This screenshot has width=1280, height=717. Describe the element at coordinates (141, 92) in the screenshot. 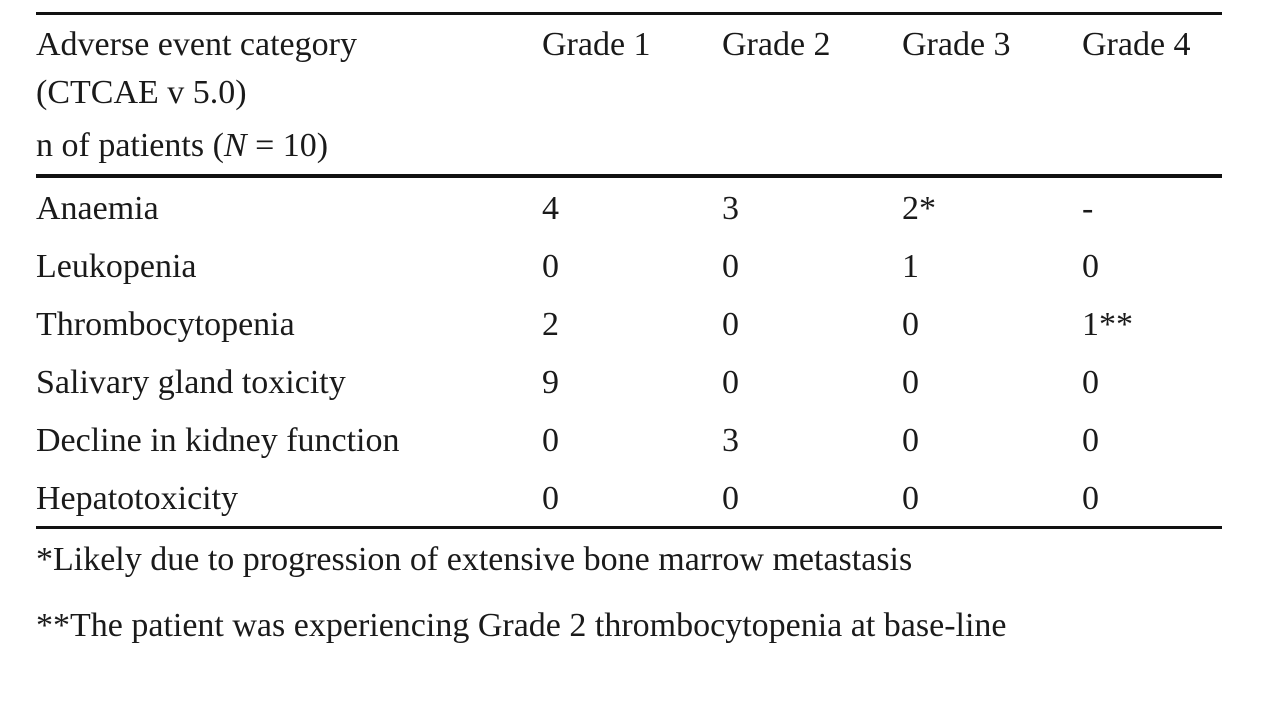

I see `header-category-line2: (CTCAE v 5.0)` at that location.